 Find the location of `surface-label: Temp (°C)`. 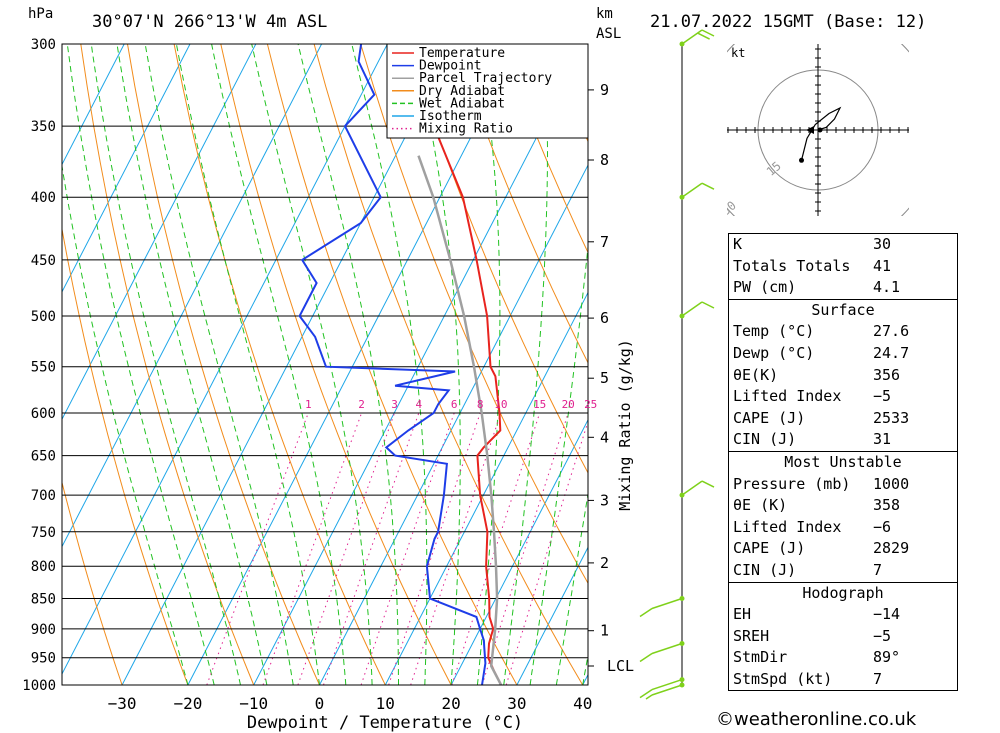

surface-label: Temp (°C) is located at coordinates (774, 331).